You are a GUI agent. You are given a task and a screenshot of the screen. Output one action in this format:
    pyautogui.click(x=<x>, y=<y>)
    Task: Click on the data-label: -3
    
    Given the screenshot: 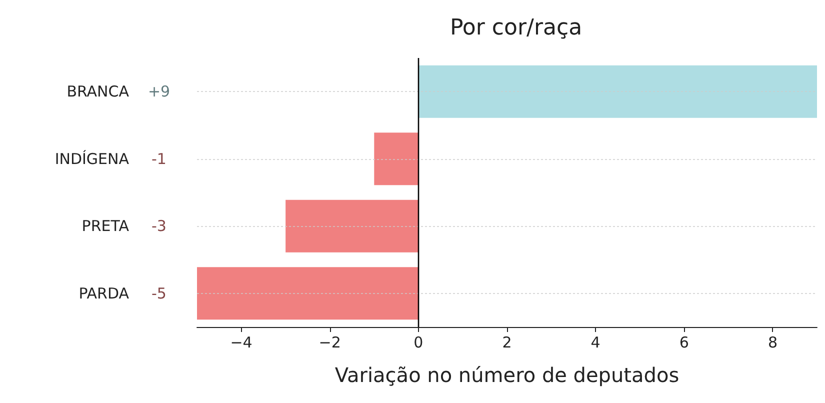 What is the action you would take?
    pyautogui.click(x=159, y=226)
    